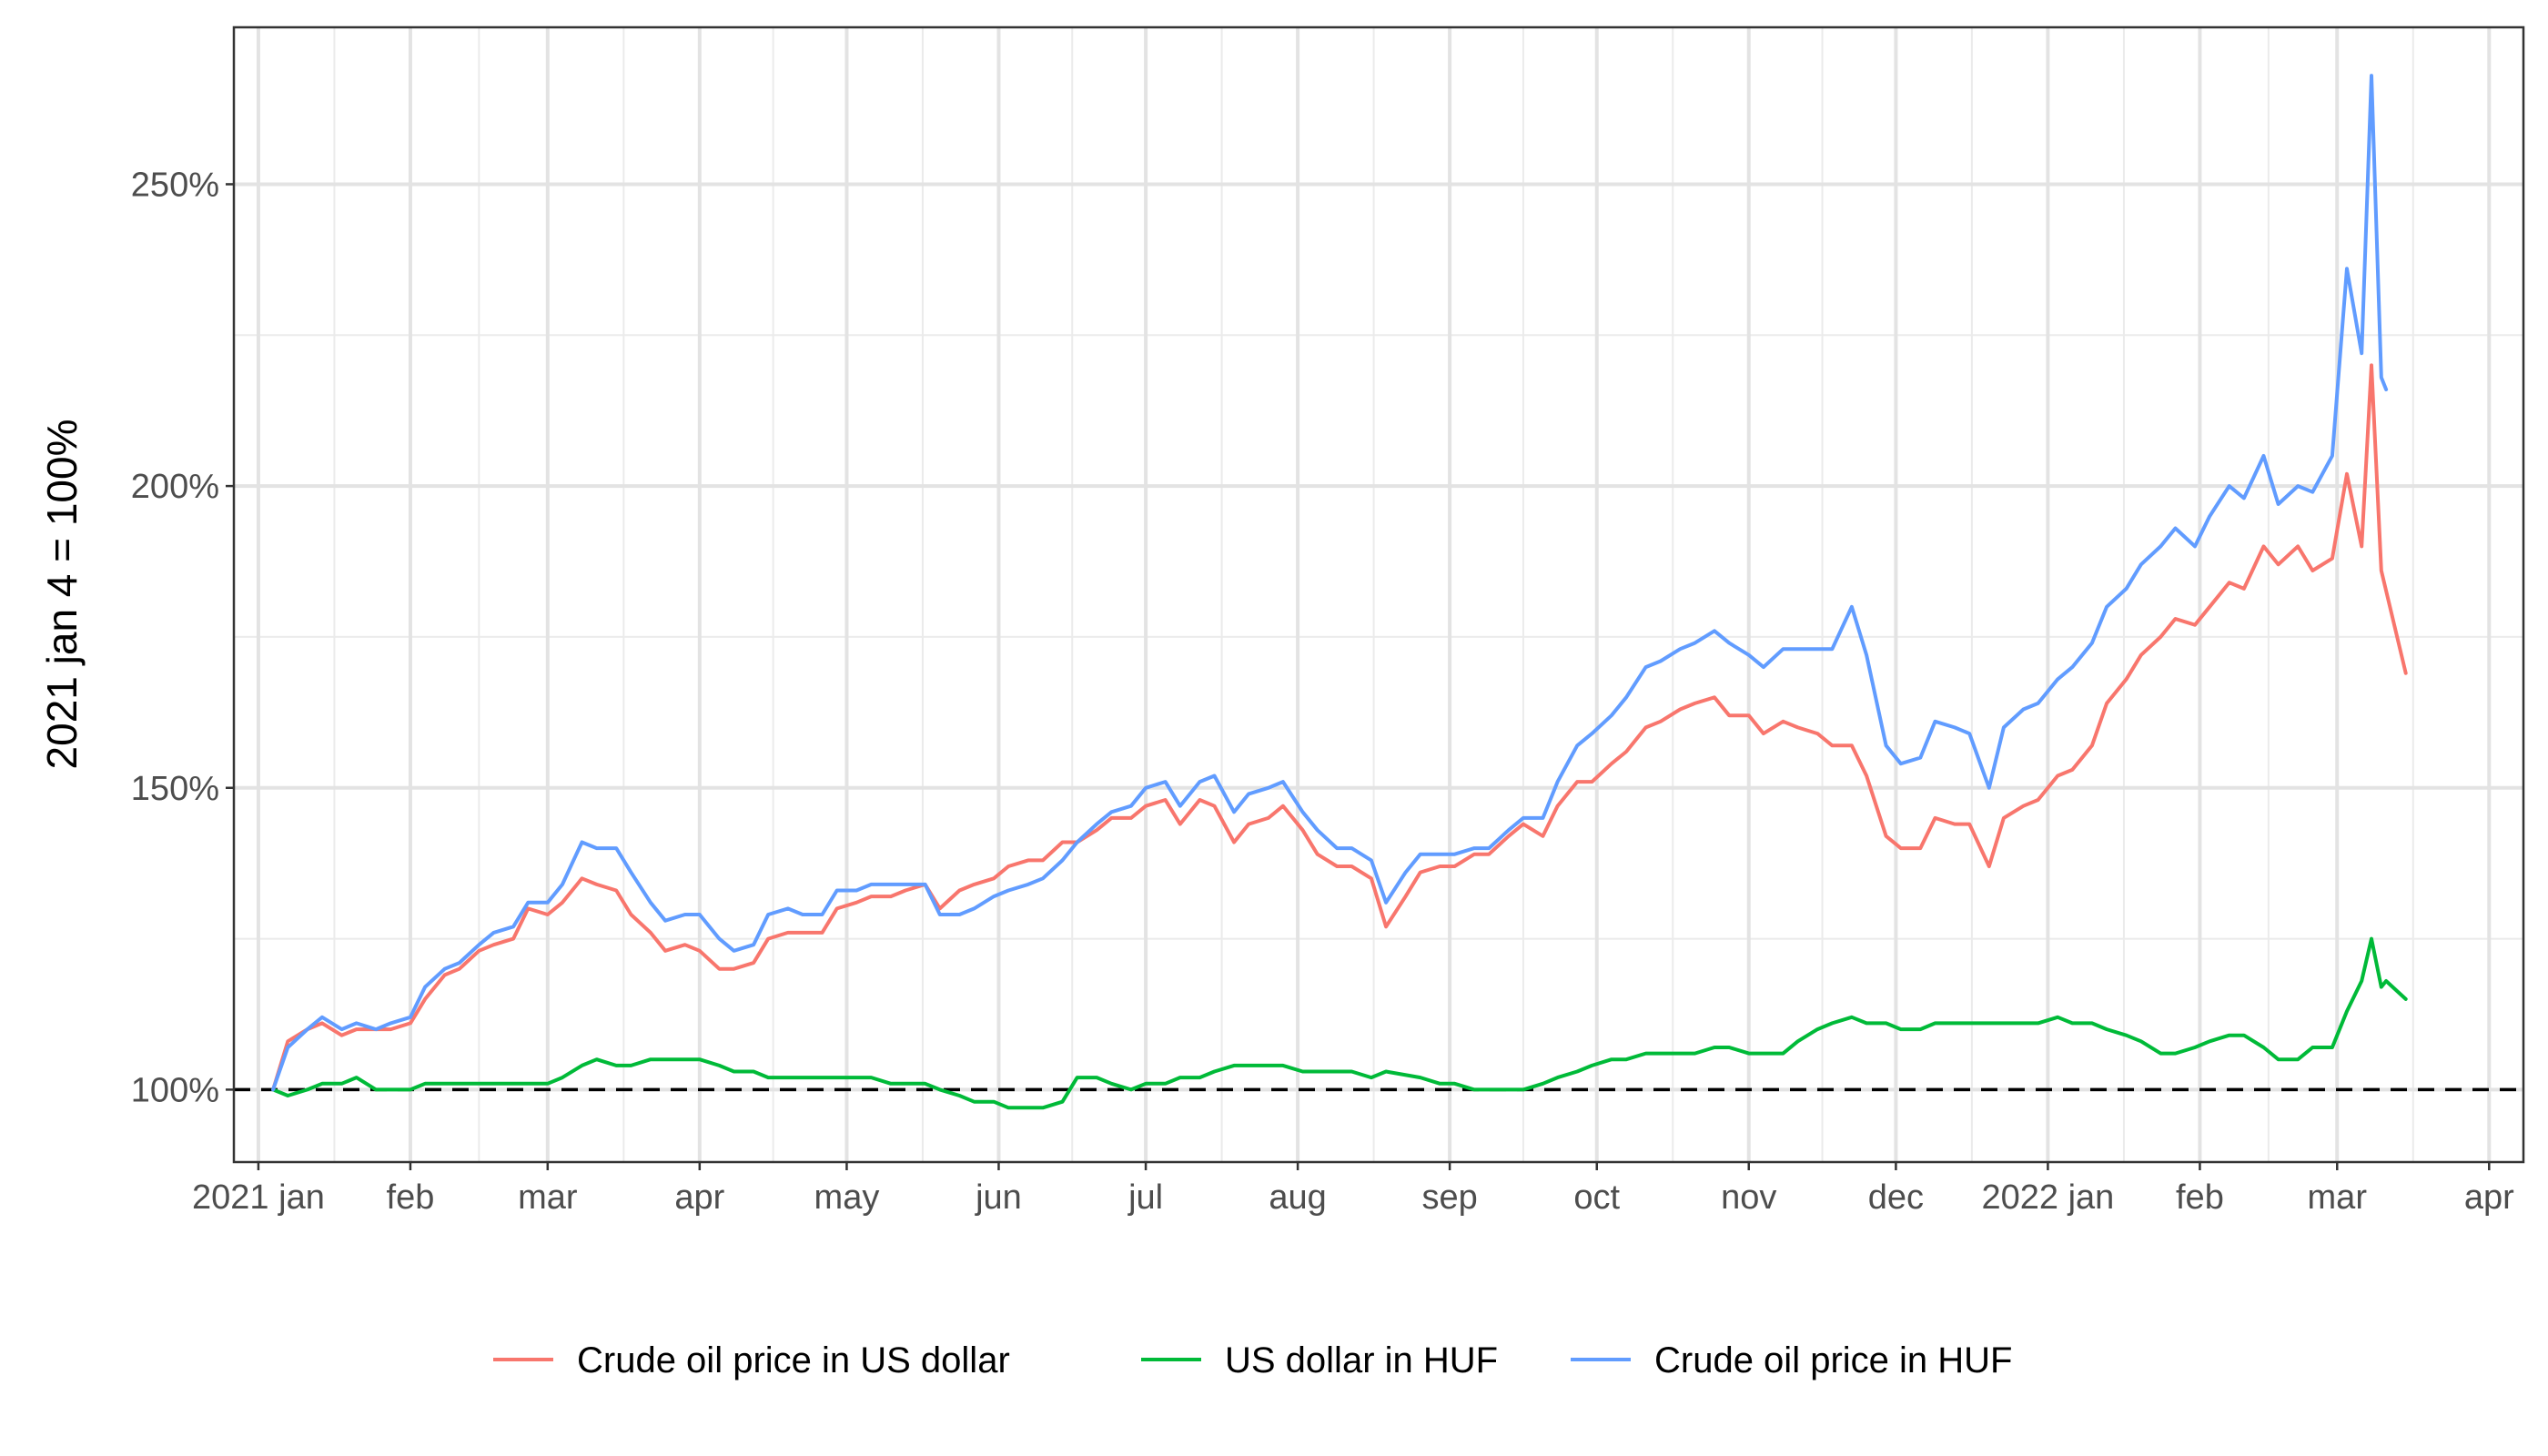  Describe the element at coordinates (1833, 1360) in the screenshot. I see `legend-label: Crude oil price in HUF` at that location.